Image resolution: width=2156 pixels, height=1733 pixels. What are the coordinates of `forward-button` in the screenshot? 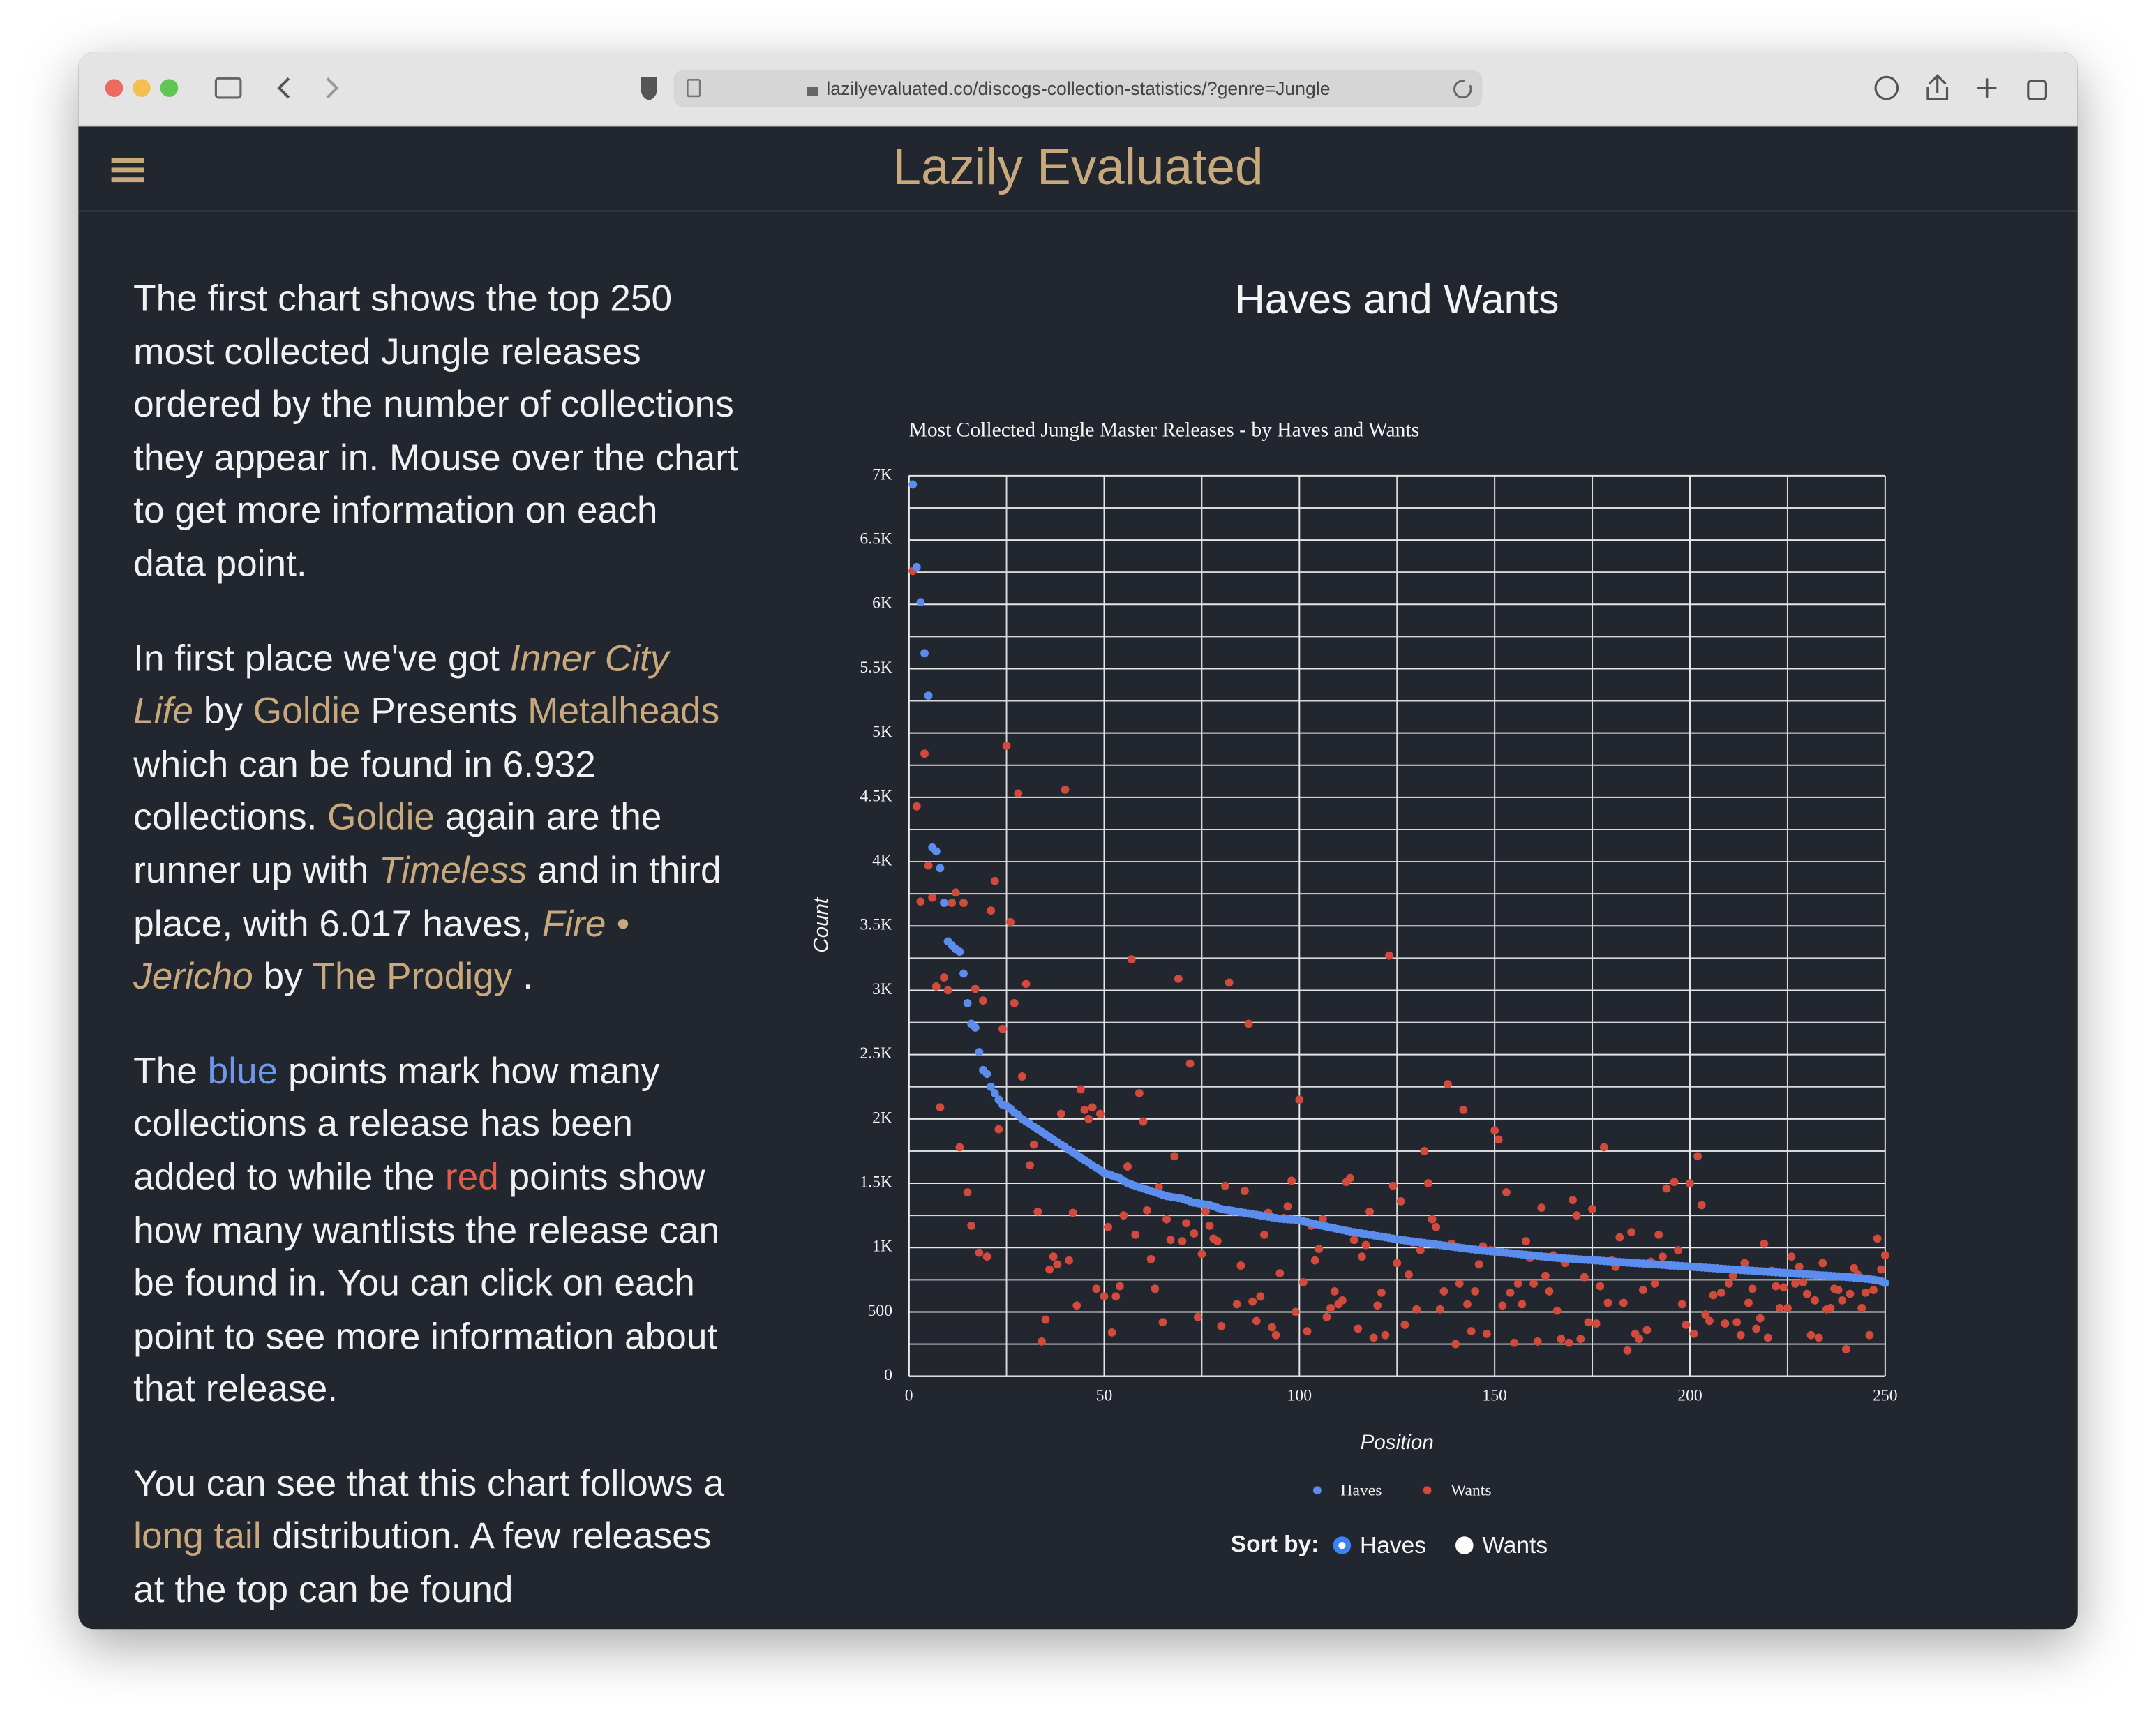 It's located at (332, 88).